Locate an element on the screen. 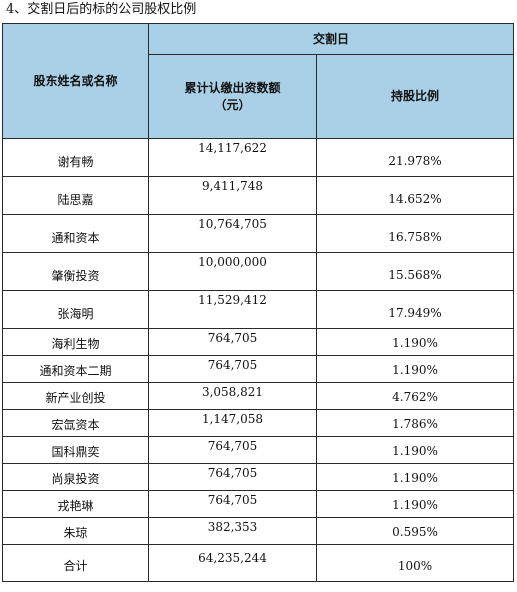 This screenshot has height=592, width=517. holding-ratio: 4.762% is located at coordinates (415, 396).